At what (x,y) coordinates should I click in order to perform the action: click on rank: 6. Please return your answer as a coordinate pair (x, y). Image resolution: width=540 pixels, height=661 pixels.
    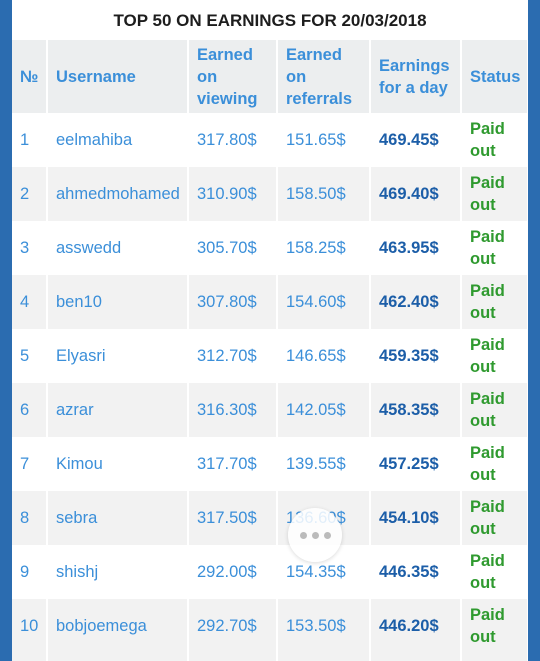
    Looking at the image, I should click on (30, 410).